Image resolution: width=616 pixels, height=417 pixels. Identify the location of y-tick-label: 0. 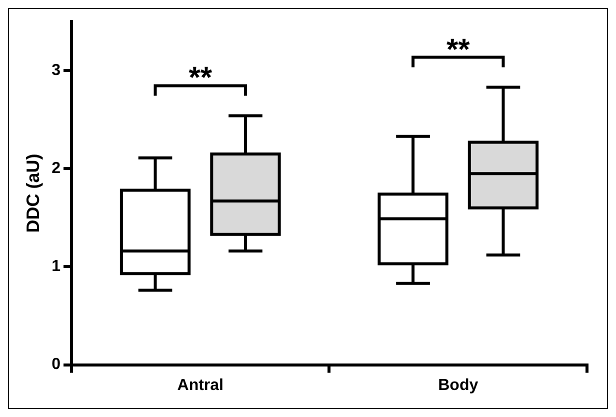
(56, 365).